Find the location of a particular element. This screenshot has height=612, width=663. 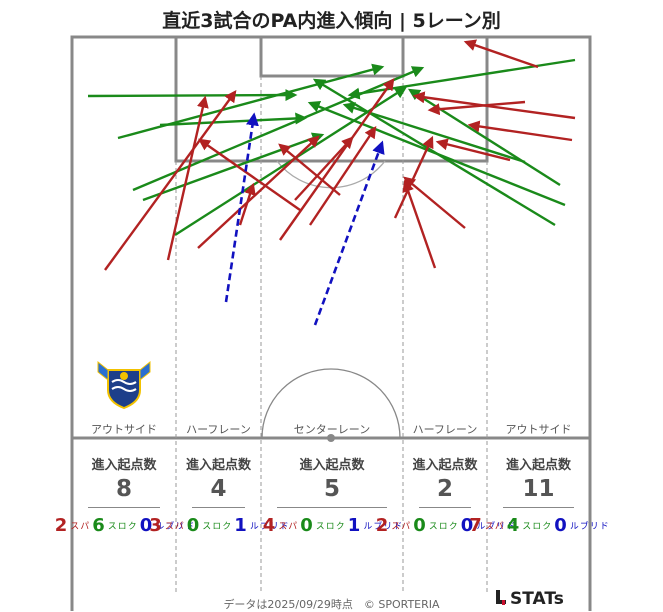

pass-count: 4 is located at coordinates (269, 525).